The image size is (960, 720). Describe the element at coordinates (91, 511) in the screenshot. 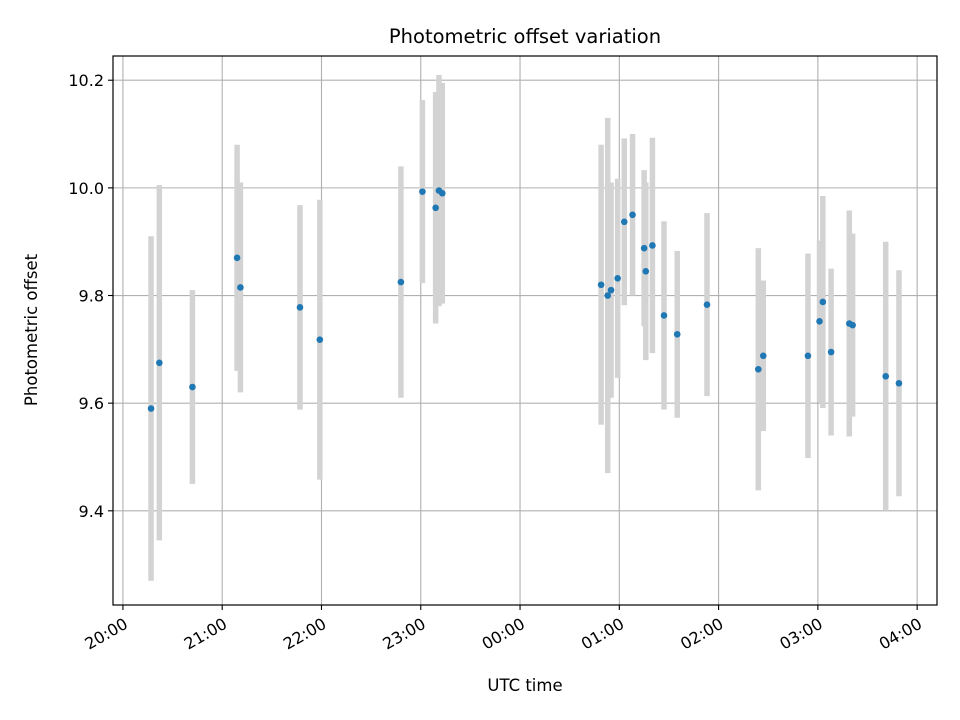

I see `y-tick-label: 9.4` at that location.